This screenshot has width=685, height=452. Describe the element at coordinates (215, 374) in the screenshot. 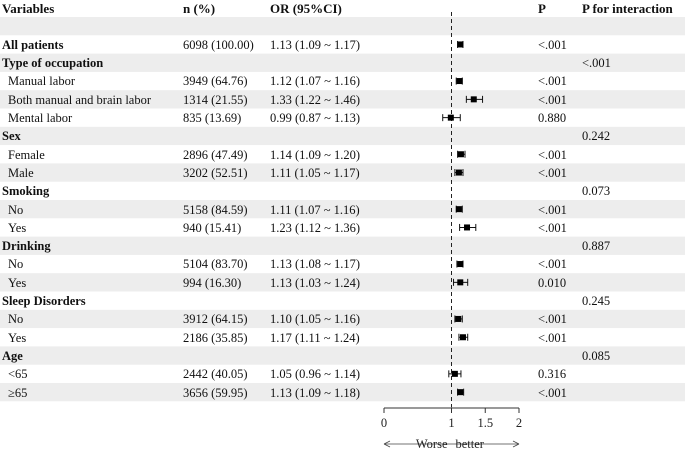

I see `n-value: 2442 (40.05)` at that location.